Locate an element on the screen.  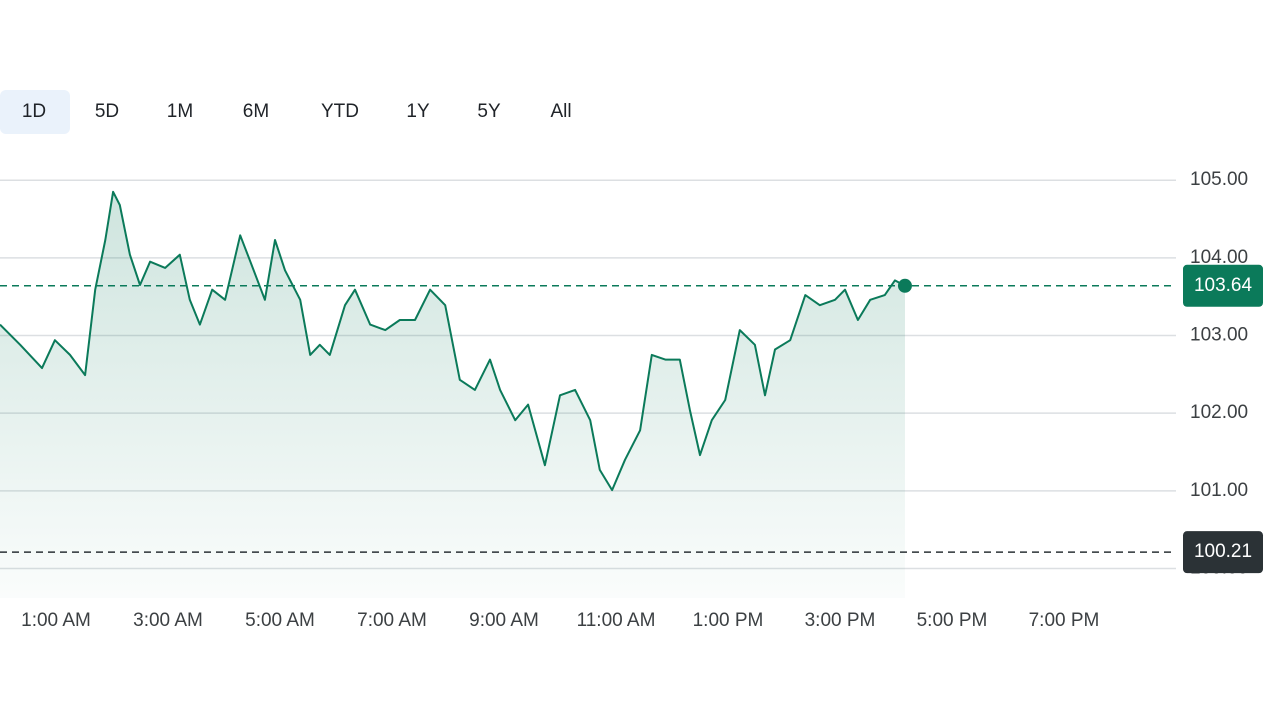
price-badge-label: 103.64 is located at coordinates (1223, 285).